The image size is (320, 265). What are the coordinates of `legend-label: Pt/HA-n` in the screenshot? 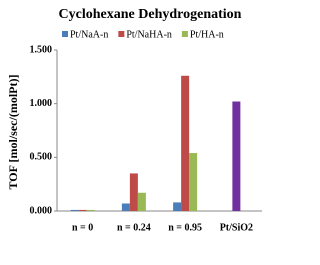 It's located at (207, 34).